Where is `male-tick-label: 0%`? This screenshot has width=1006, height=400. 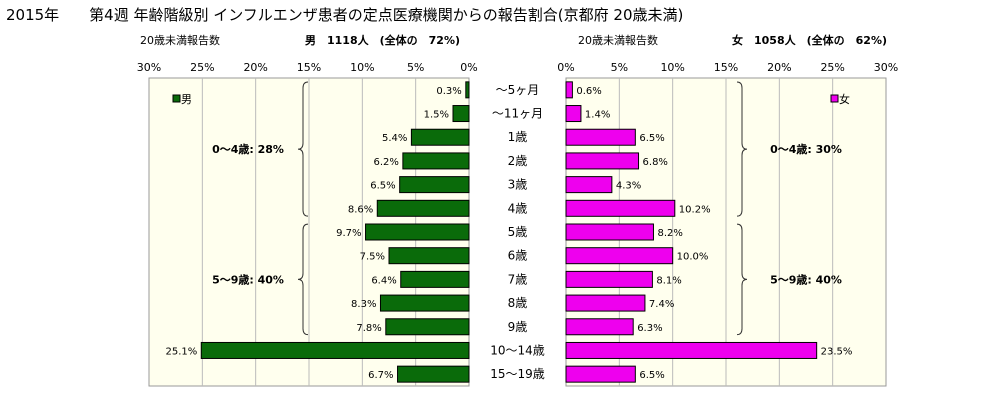
male-tick-label: 0% is located at coordinates (468, 67).